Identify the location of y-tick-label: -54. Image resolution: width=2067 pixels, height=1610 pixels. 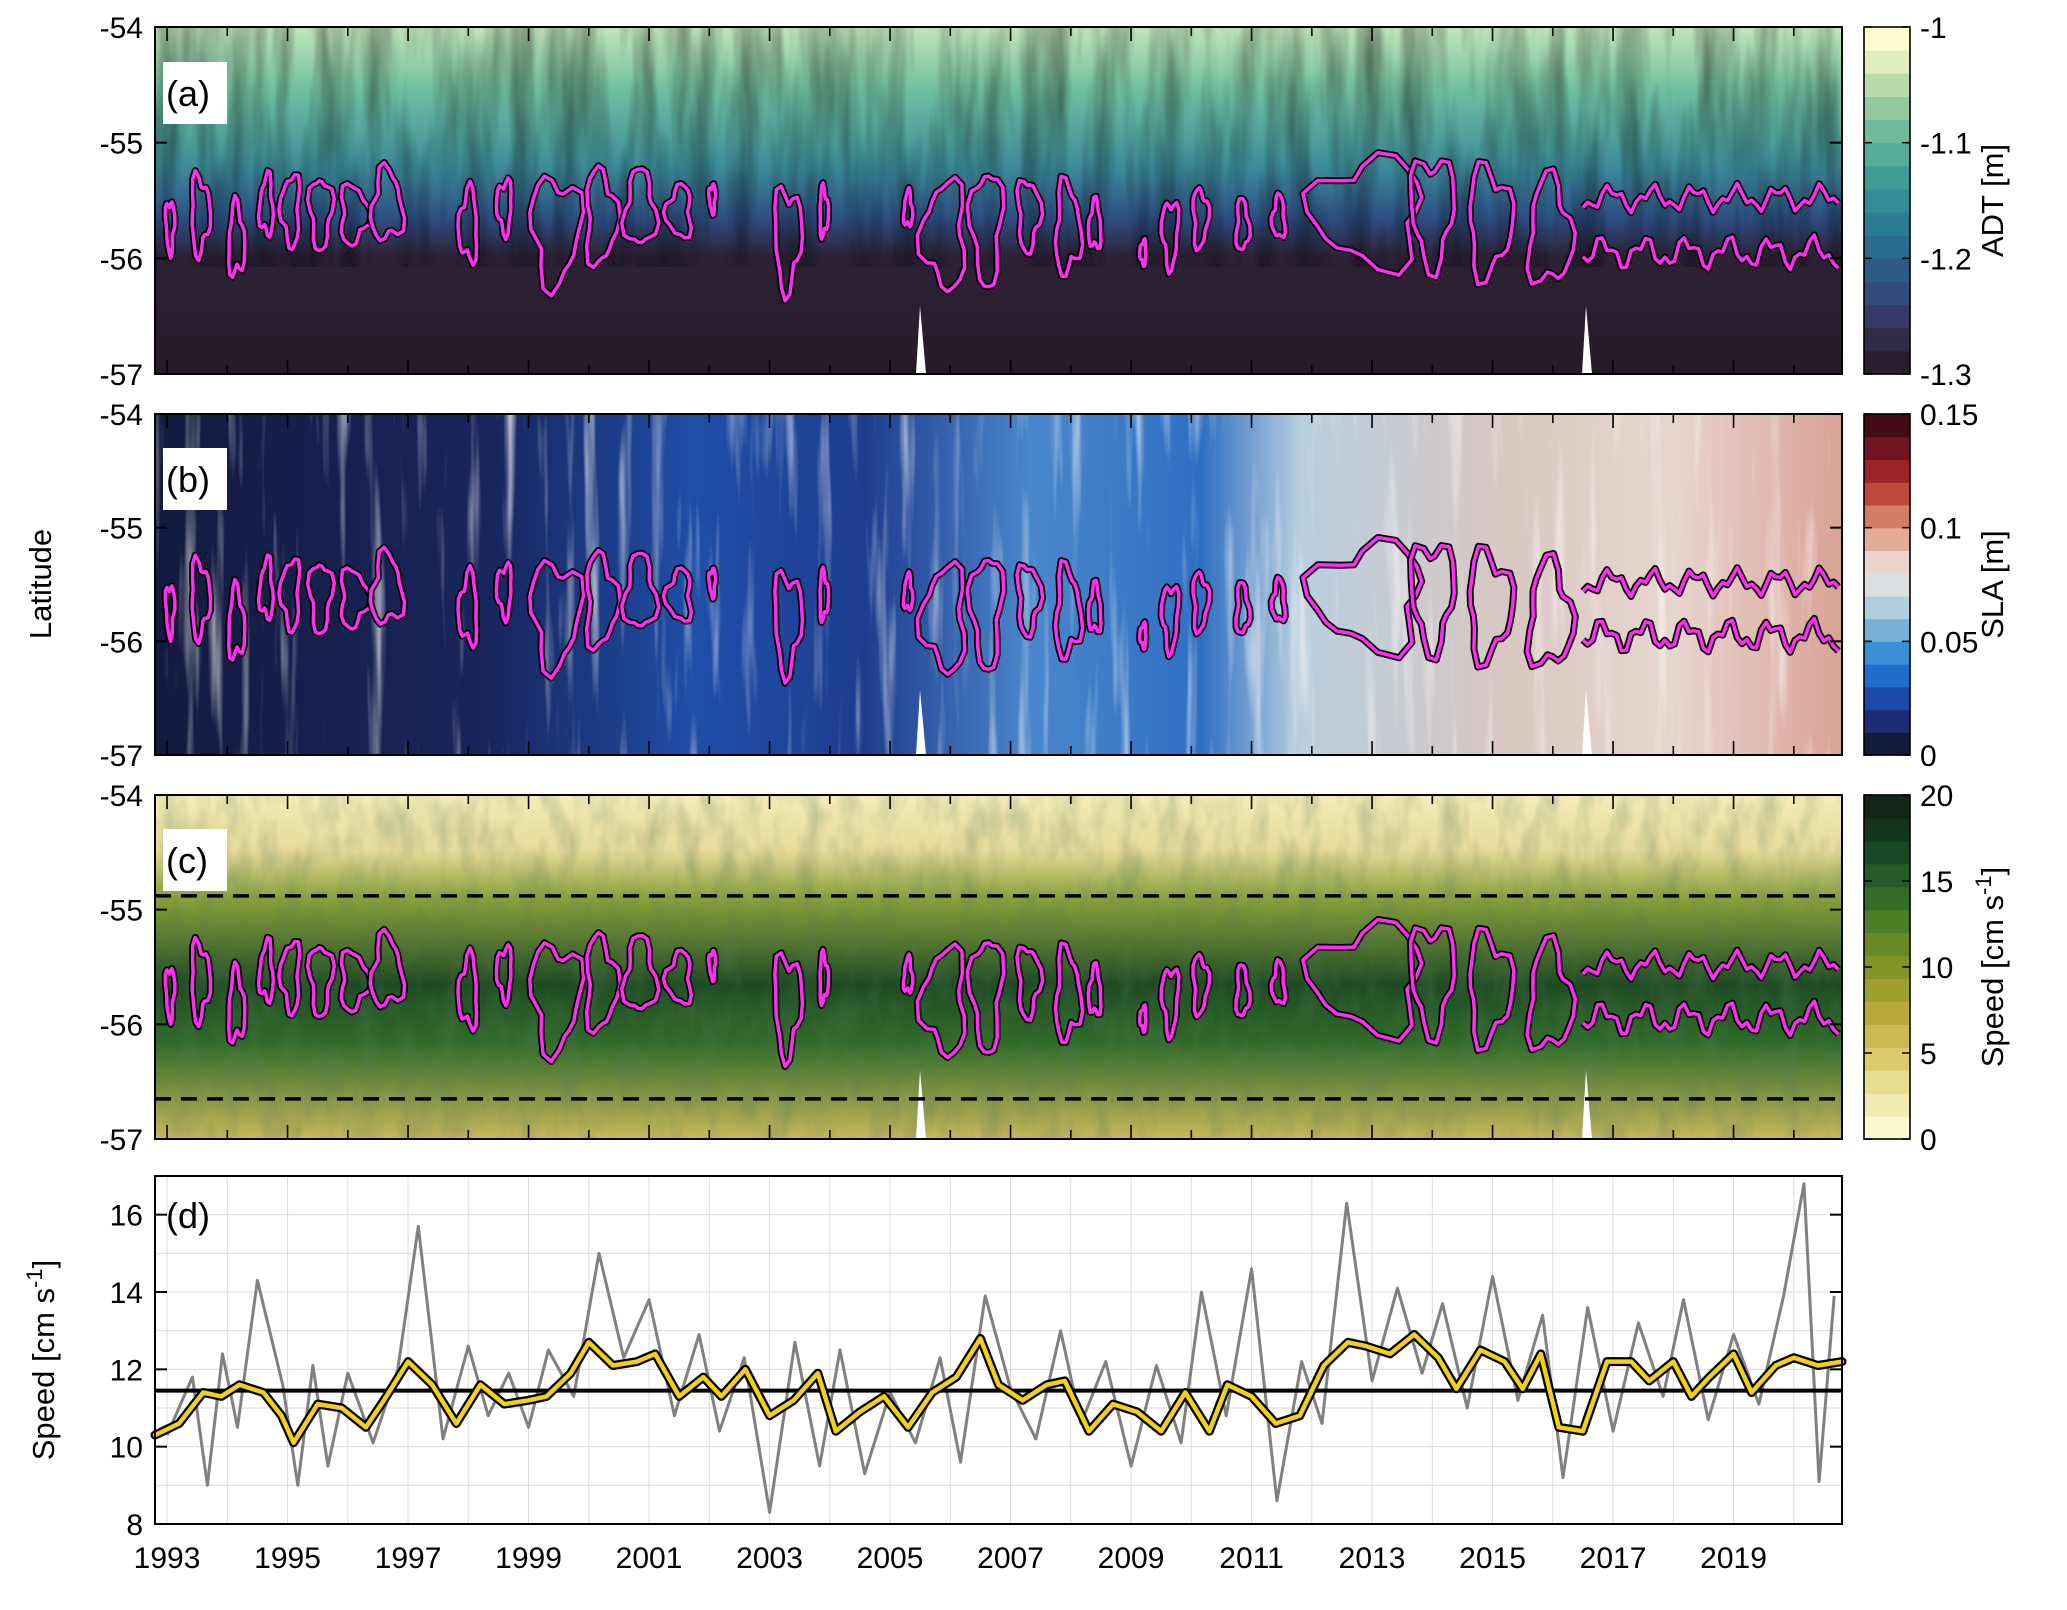
(121, 415).